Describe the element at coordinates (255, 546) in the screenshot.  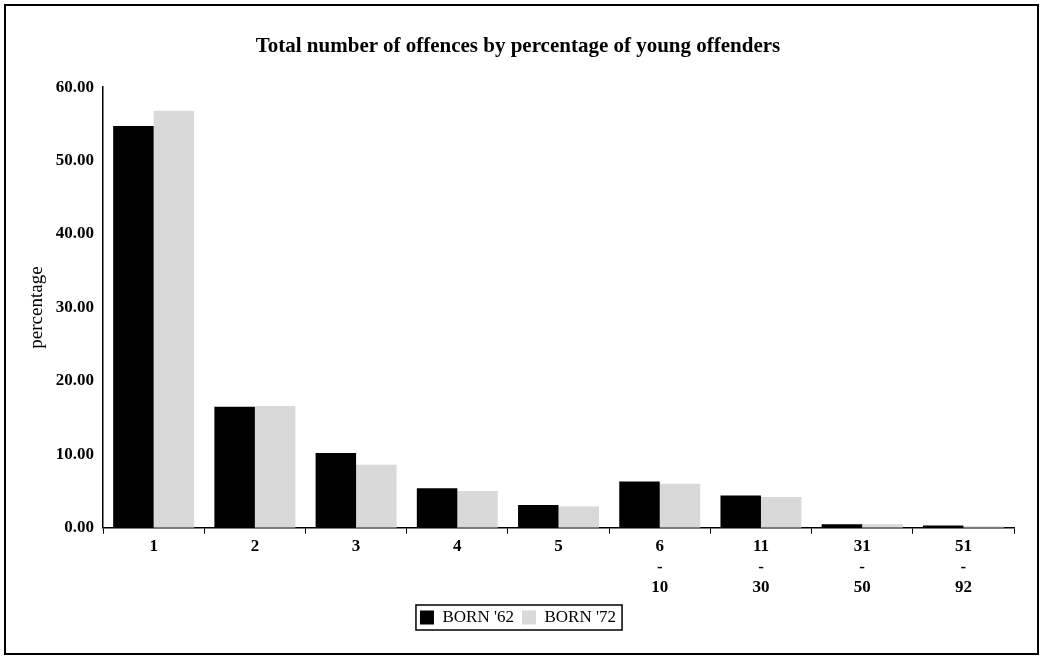
I see `x-tick-label: 2` at that location.